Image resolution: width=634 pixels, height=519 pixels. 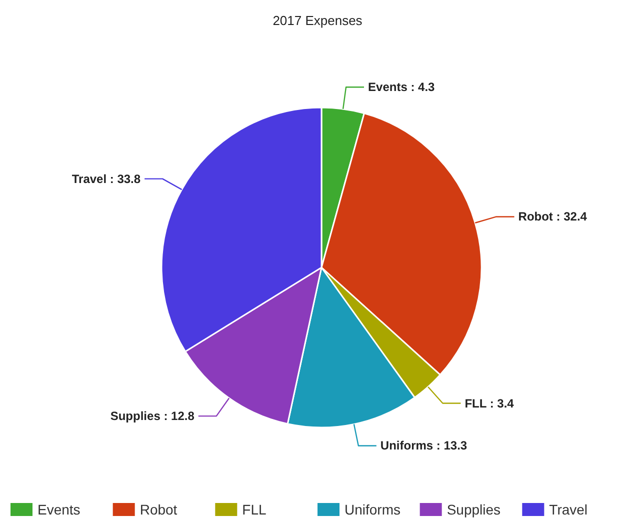 What do you see at coordinates (424, 445) in the screenshot?
I see `data-label: Uniforms : 13.3` at bounding box center [424, 445].